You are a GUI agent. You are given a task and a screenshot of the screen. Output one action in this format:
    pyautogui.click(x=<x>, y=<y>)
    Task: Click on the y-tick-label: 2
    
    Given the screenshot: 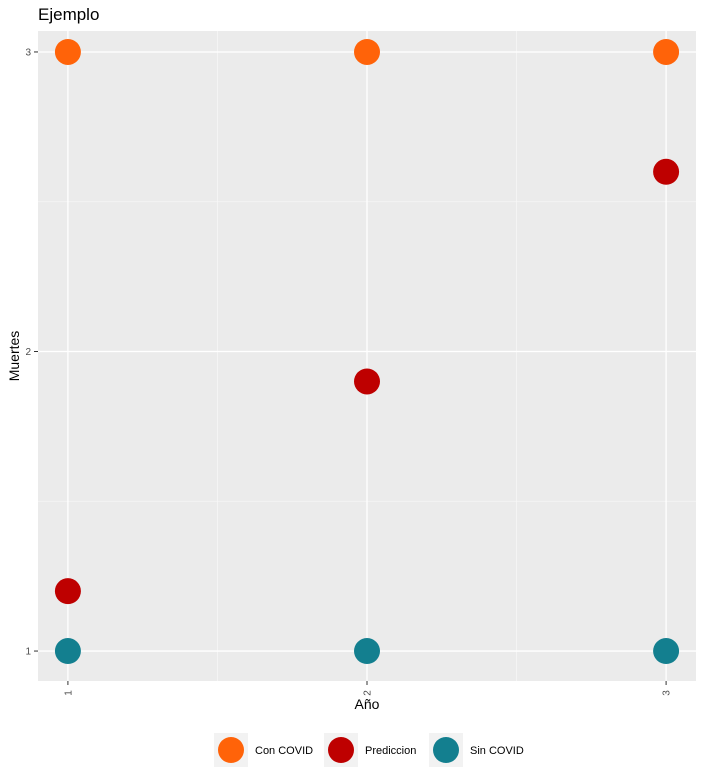 What is the action you would take?
    pyautogui.click(x=28, y=352)
    